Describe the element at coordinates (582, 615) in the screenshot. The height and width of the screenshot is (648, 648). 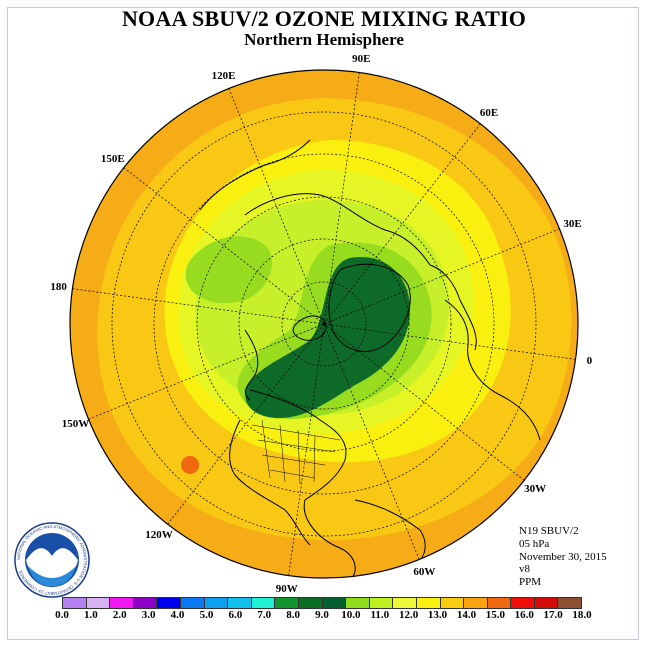
I see `legend-tick-label: 18.0` at that location.